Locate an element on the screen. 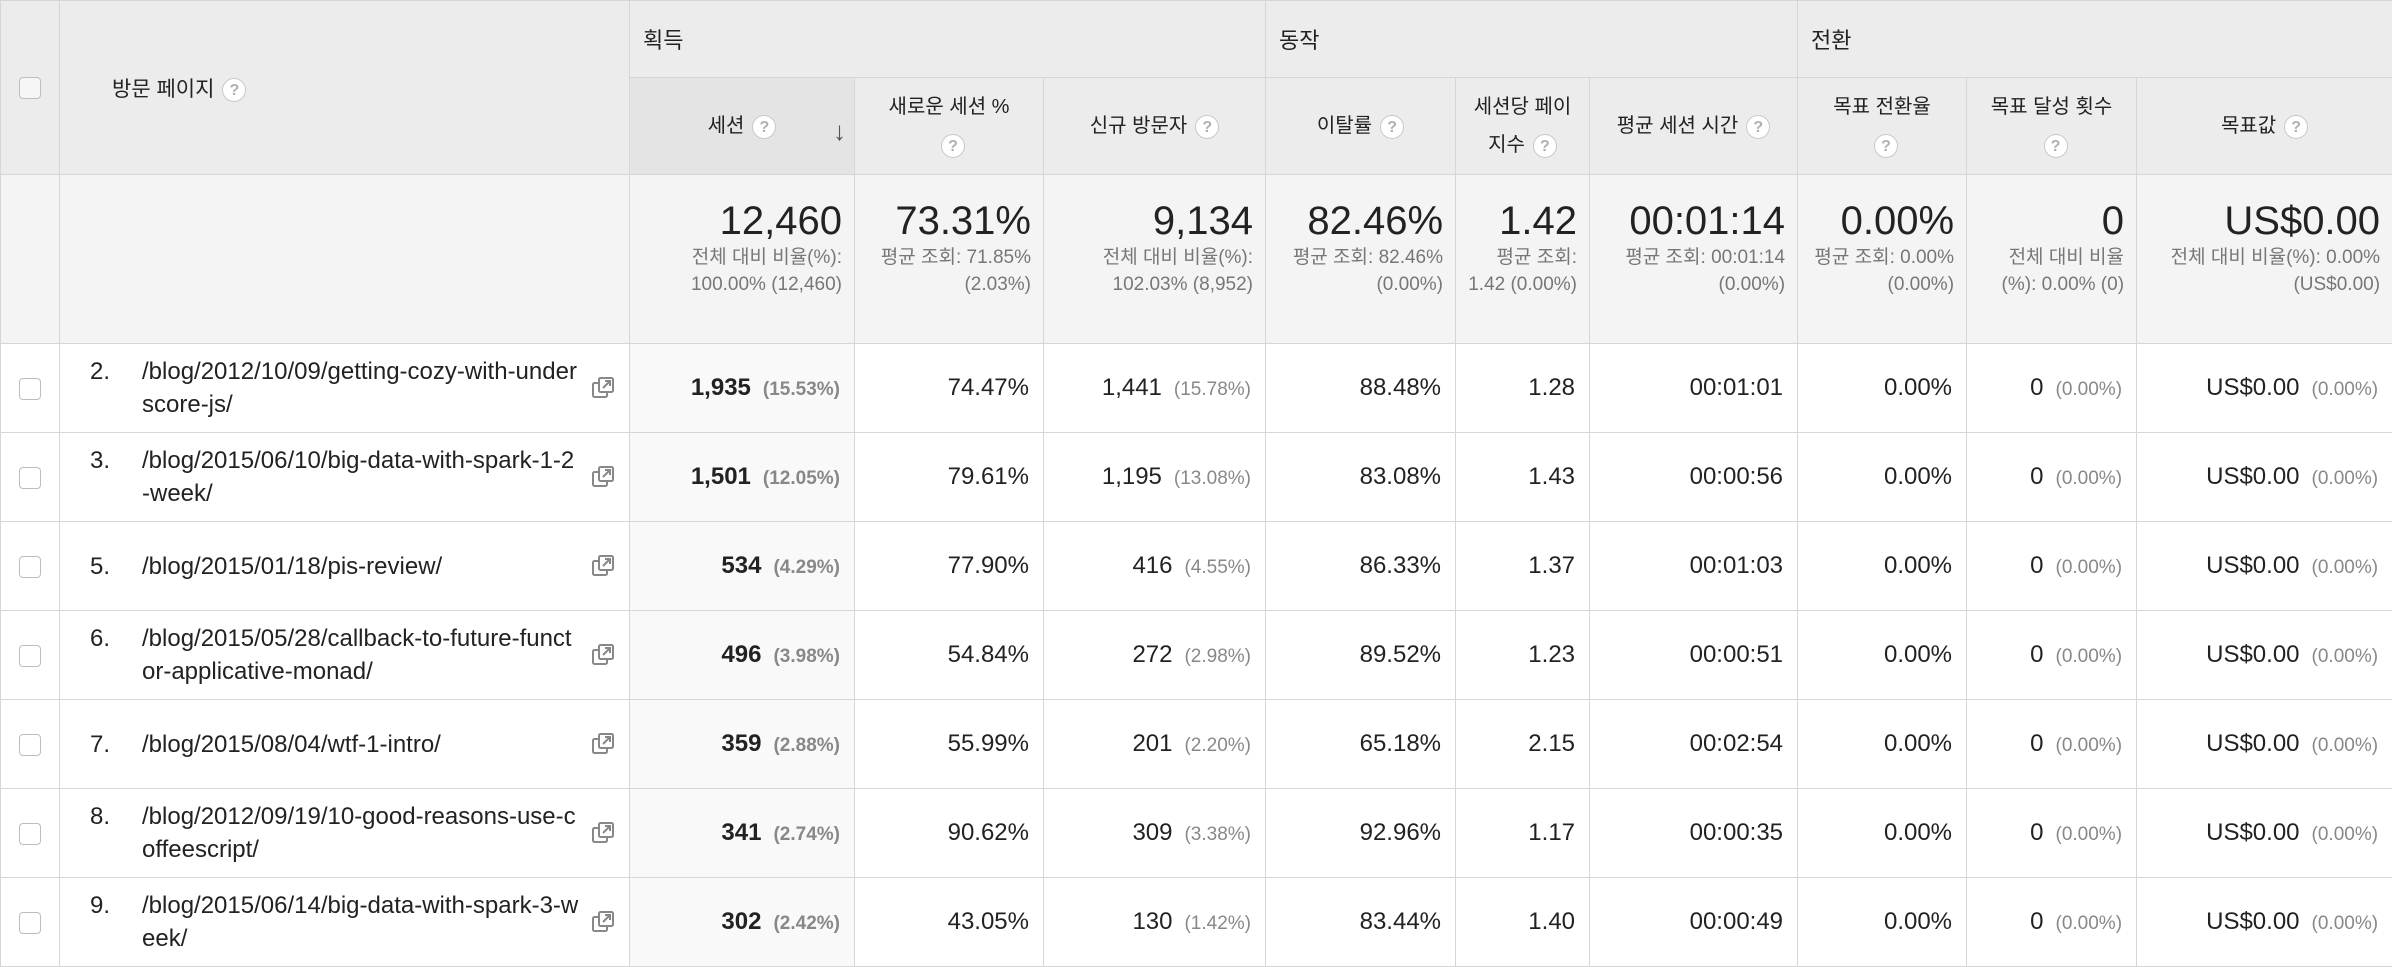 This screenshot has height=967, width=2392. sessions-cell: 341(2.74%) is located at coordinates (742, 833).